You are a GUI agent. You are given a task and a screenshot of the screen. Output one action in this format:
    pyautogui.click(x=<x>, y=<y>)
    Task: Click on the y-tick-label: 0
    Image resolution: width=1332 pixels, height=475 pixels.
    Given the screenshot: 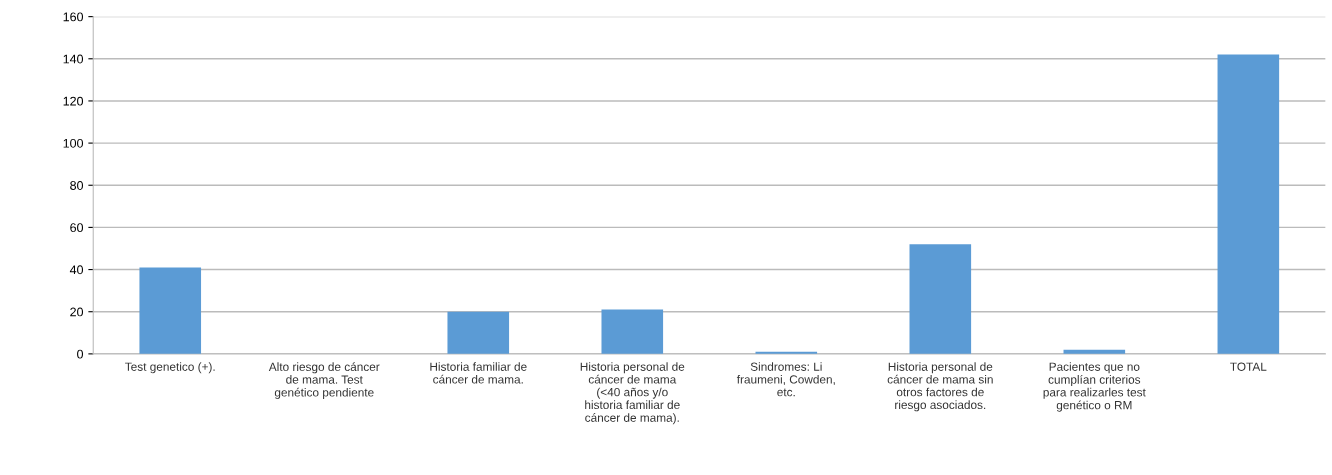 What is the action you would take?
    pyautogui.click(x=80, y=354)
    